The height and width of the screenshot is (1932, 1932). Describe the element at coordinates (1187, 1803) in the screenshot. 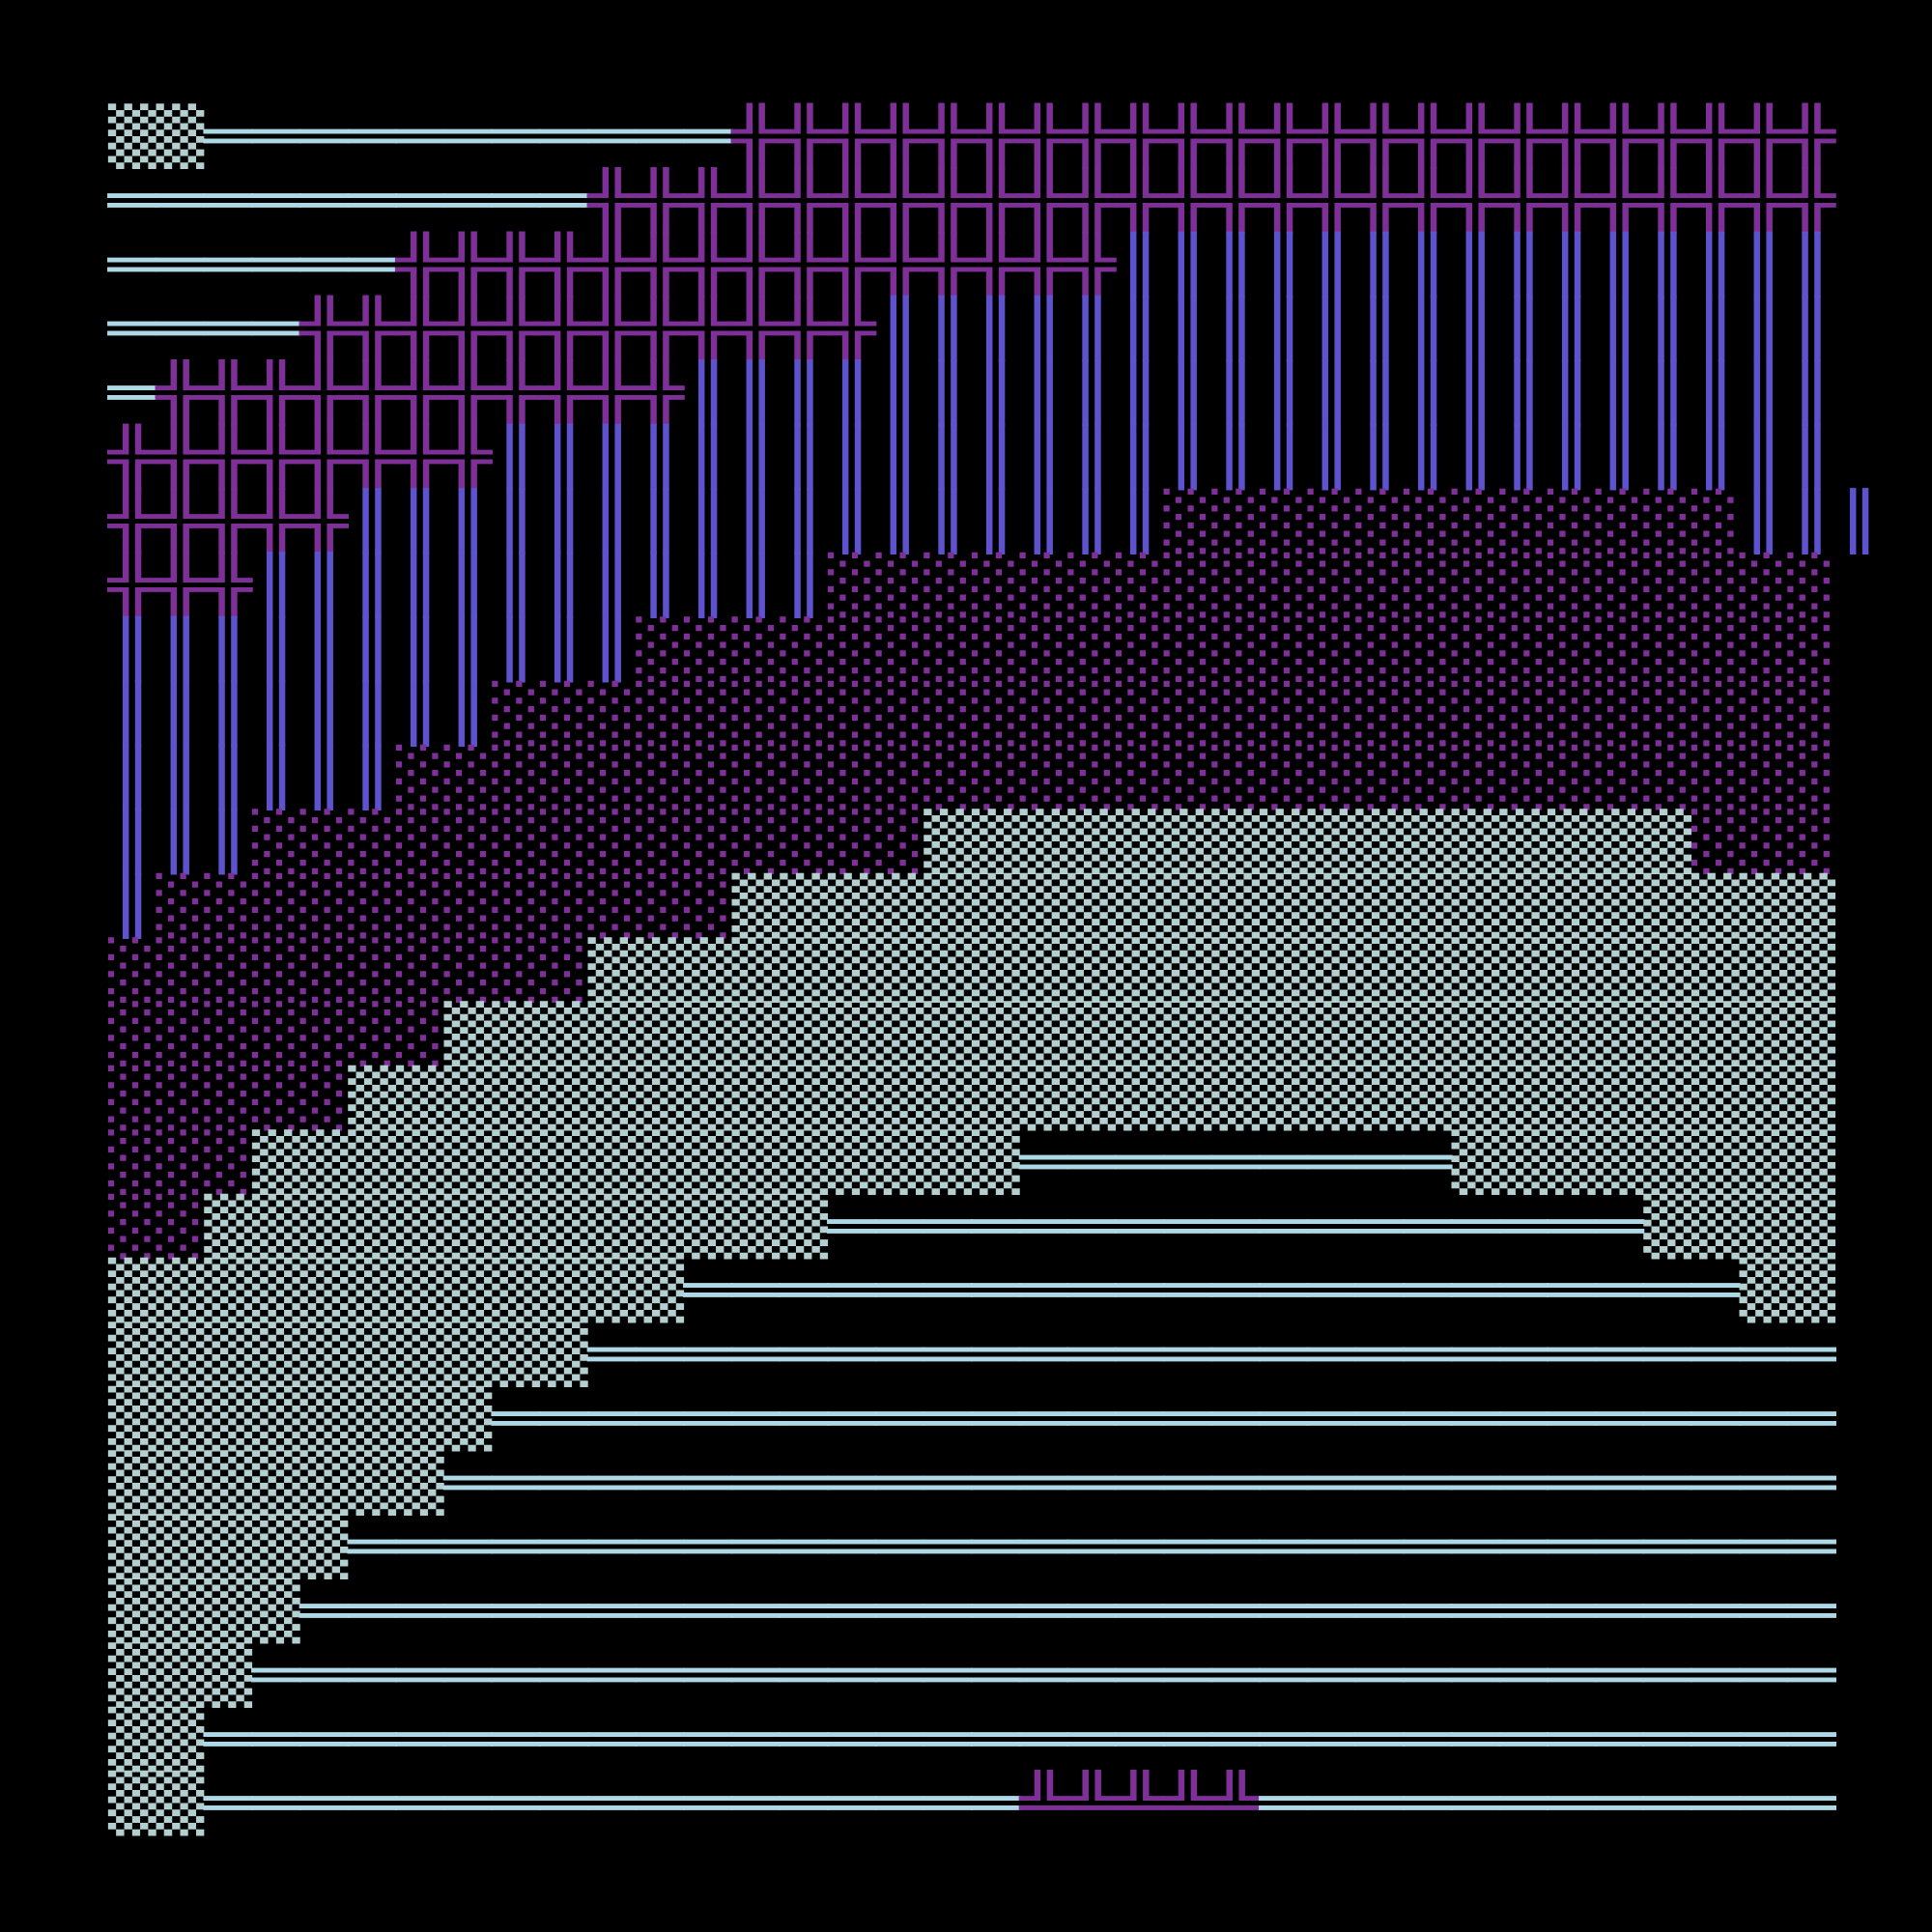

I see `glyph: ╩` at that location.